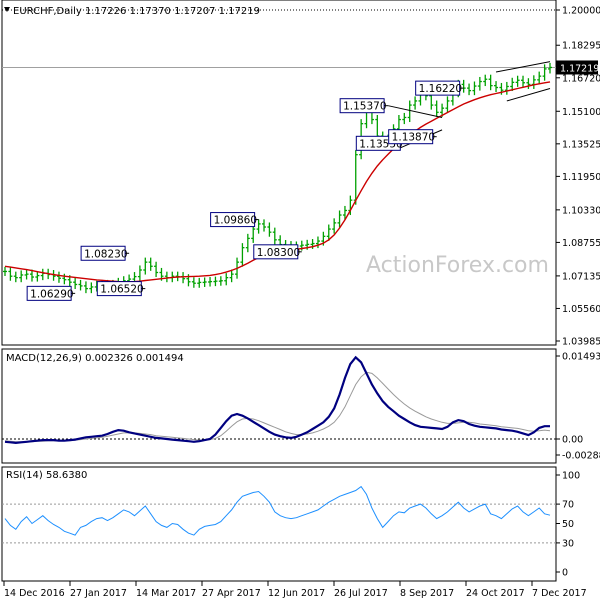 The image size is (600, 600). What do you see at coordinates (559, 593) in the screenshot?
I see `x-tick-label: 7 Dec 2017` at bounding box center [559, 593].